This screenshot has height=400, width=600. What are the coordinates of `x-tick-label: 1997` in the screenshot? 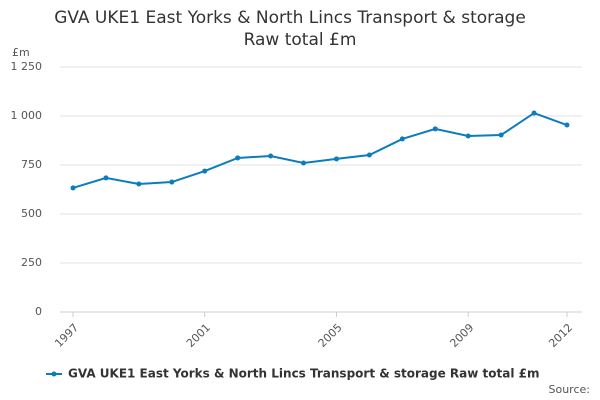 It's located at (66, 335).